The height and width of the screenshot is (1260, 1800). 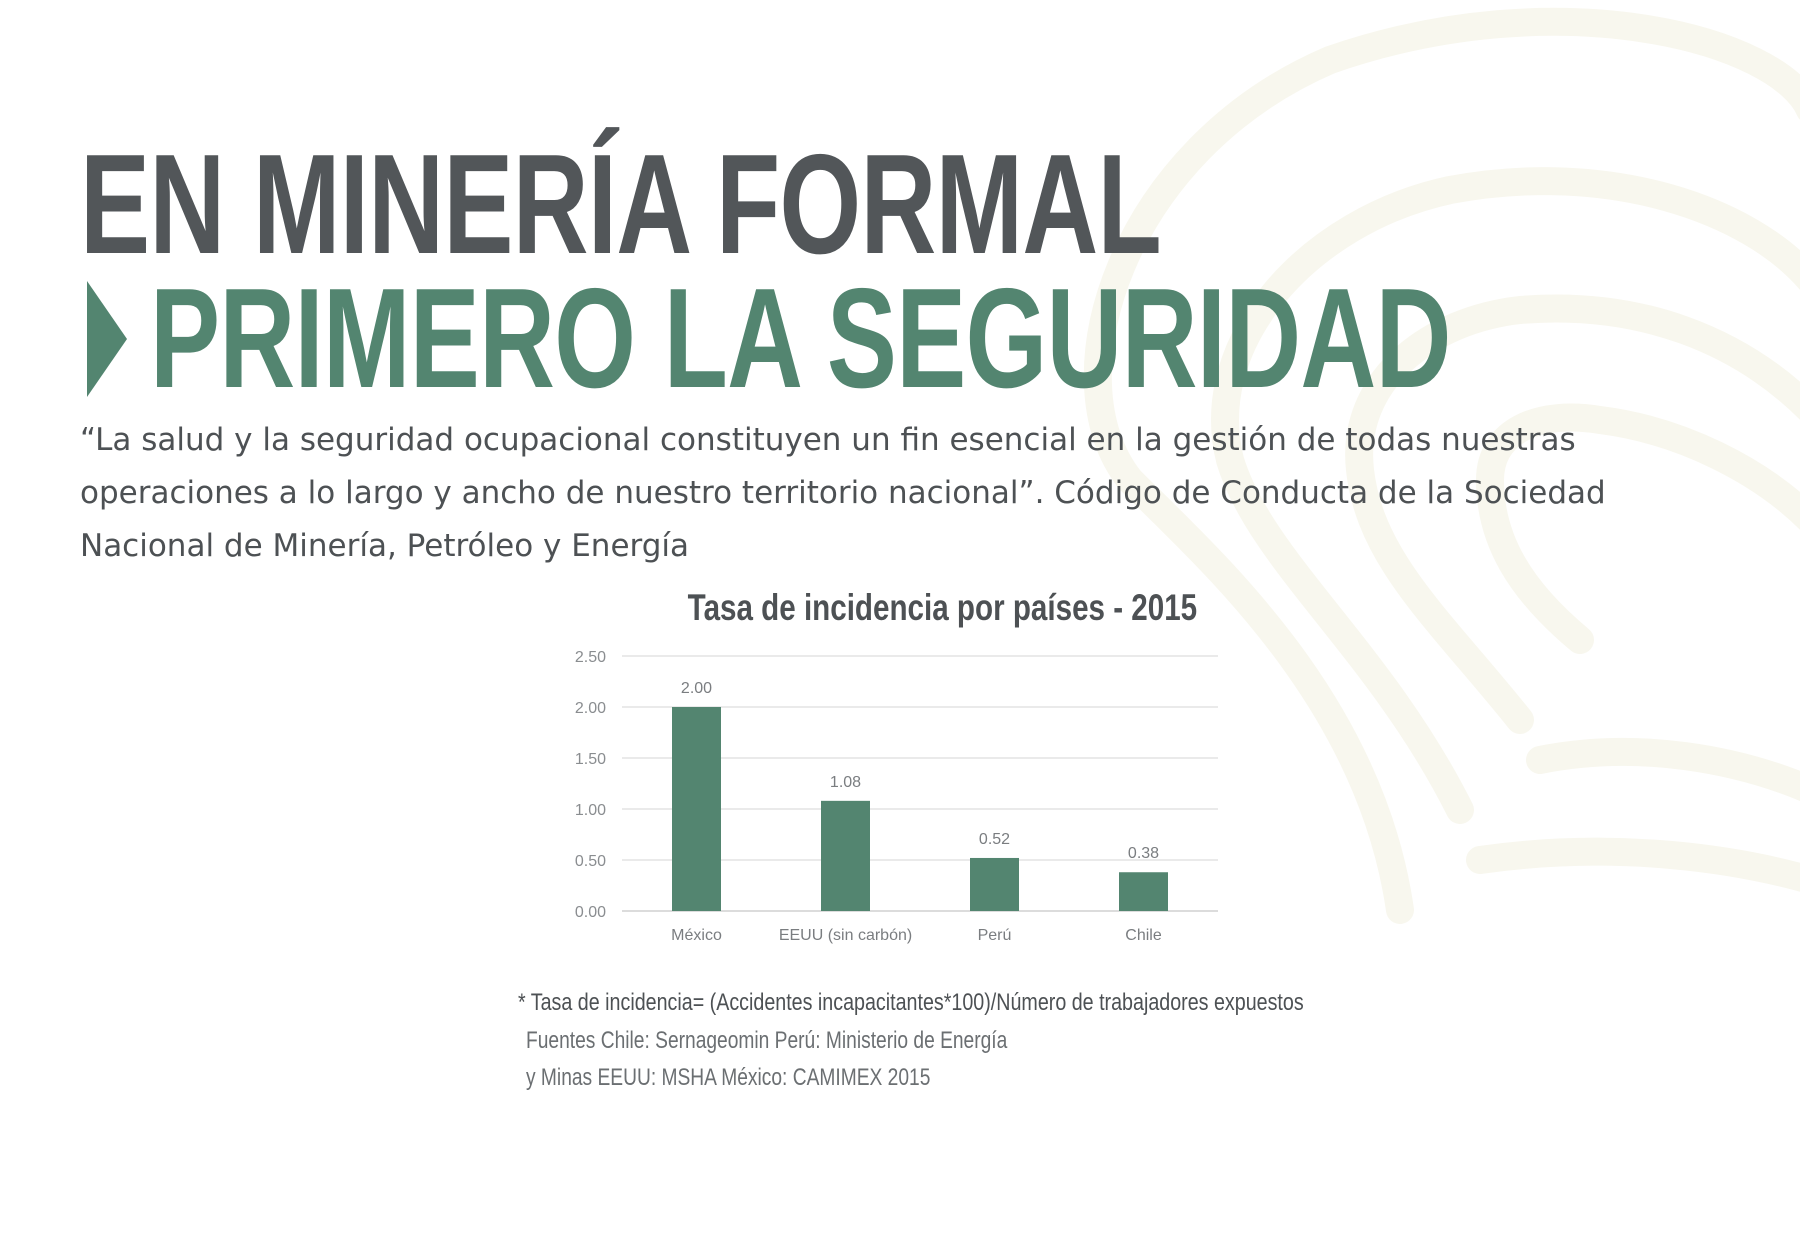 What do you see at coordinates (696, 688) in the screenshot?
I see `data-label: 2.00` at bounding box center [696, 688].